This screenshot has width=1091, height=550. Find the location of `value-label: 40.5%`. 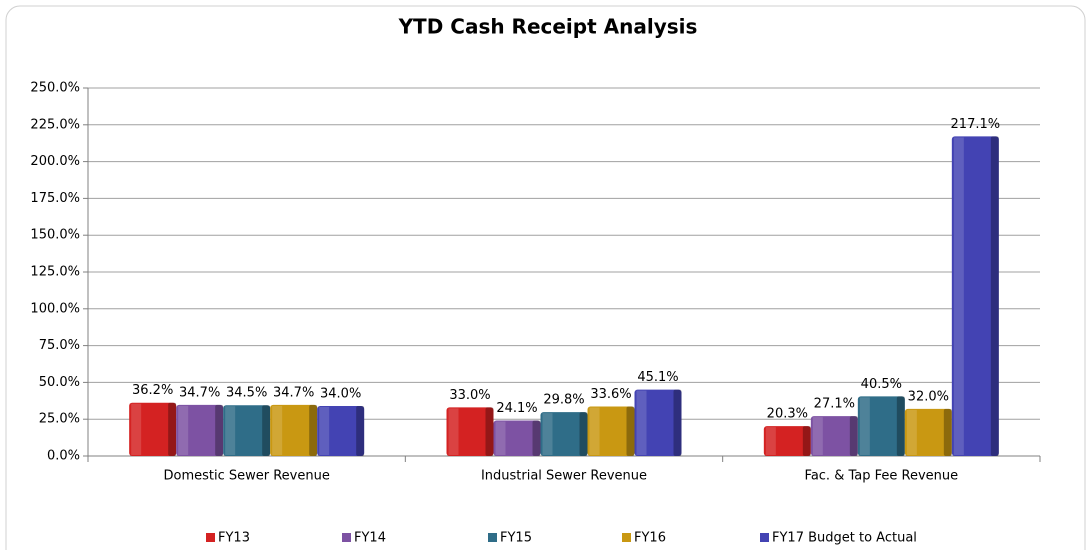

value-label: 40.5% is located at coordinates (881, 384).